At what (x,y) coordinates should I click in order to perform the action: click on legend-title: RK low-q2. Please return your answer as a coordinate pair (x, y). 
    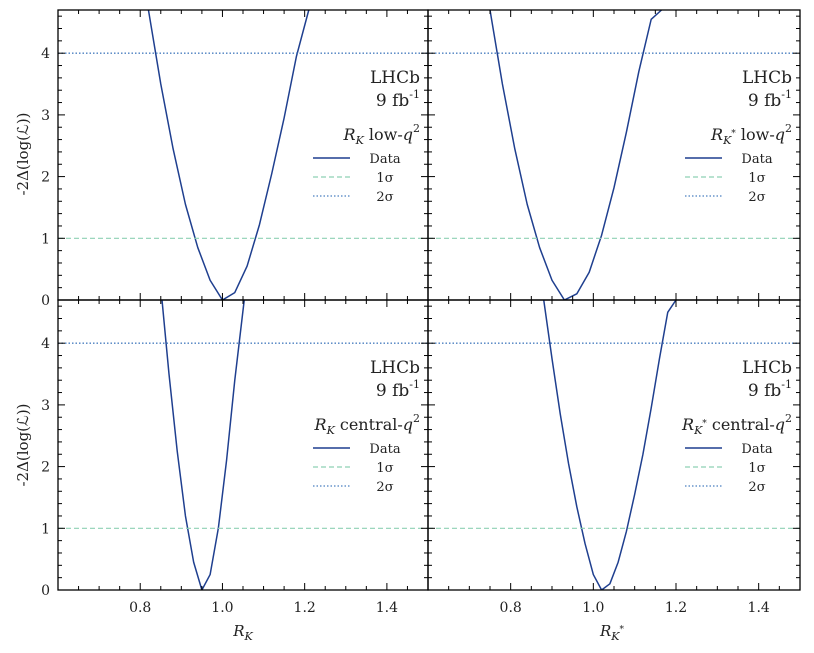
    Looking at the image, I should click on (381, 134).